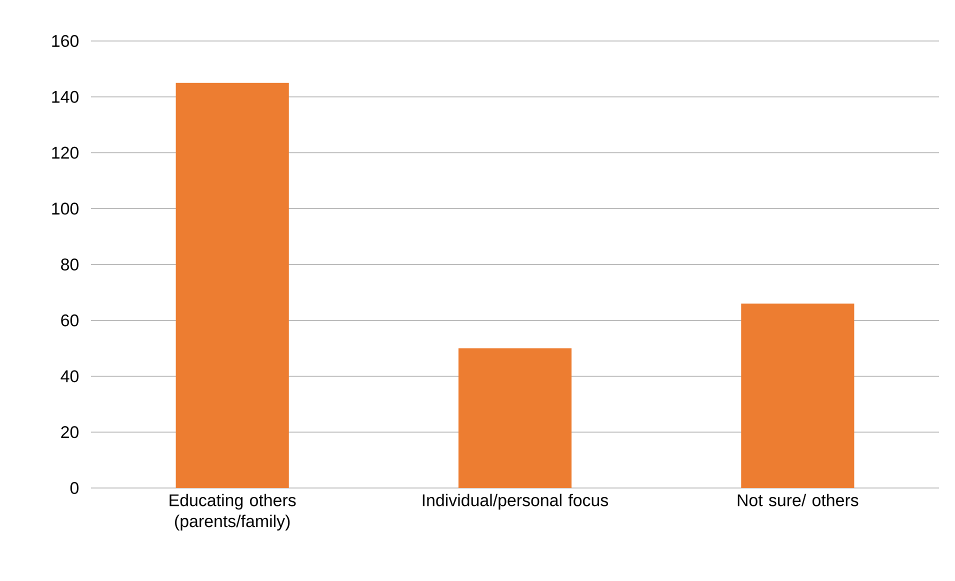 Image resolution: width=955 pixels, height=581 pixels. What do you see at coordinates (70, 320) in the screenshot?
I see `y-tick-label: 60` at bounding box center [70, 320].